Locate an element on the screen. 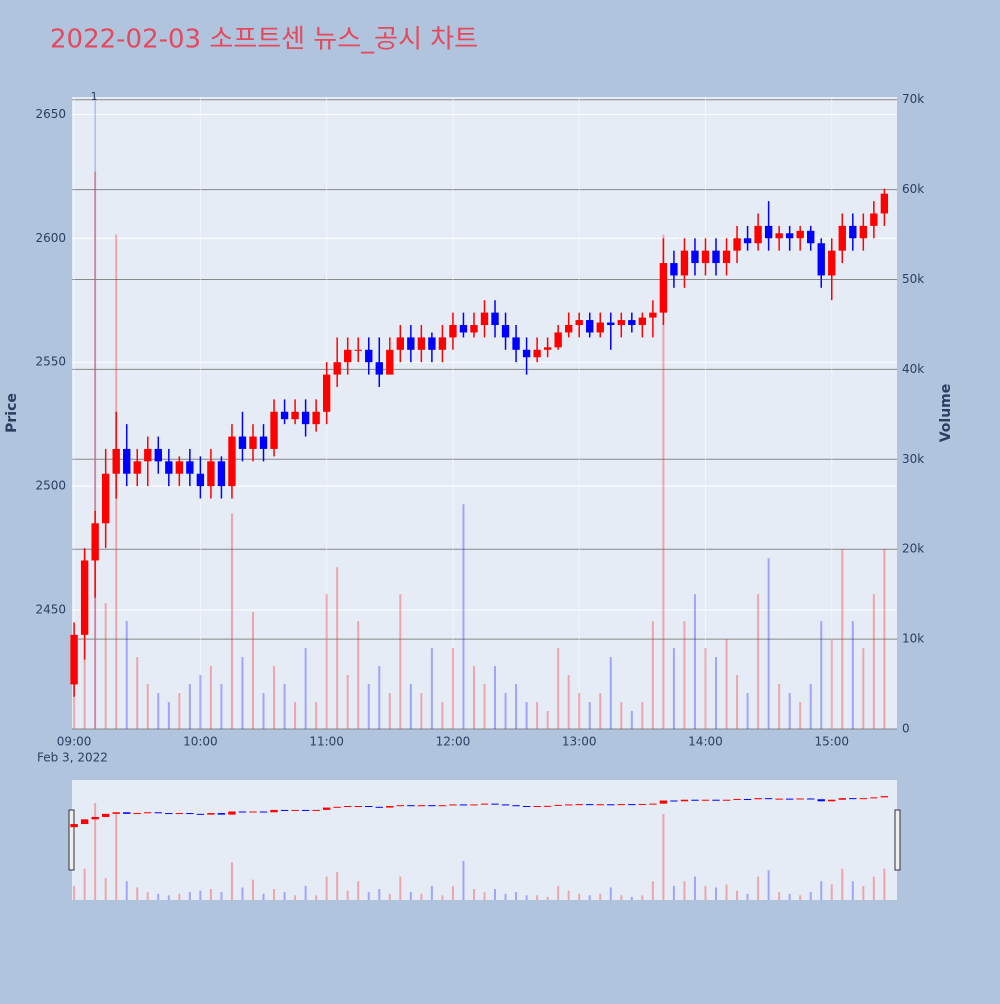 This screenshot has height=1004, width=1000. y-tick-label: 2450 is located at coordinates (50, 610).